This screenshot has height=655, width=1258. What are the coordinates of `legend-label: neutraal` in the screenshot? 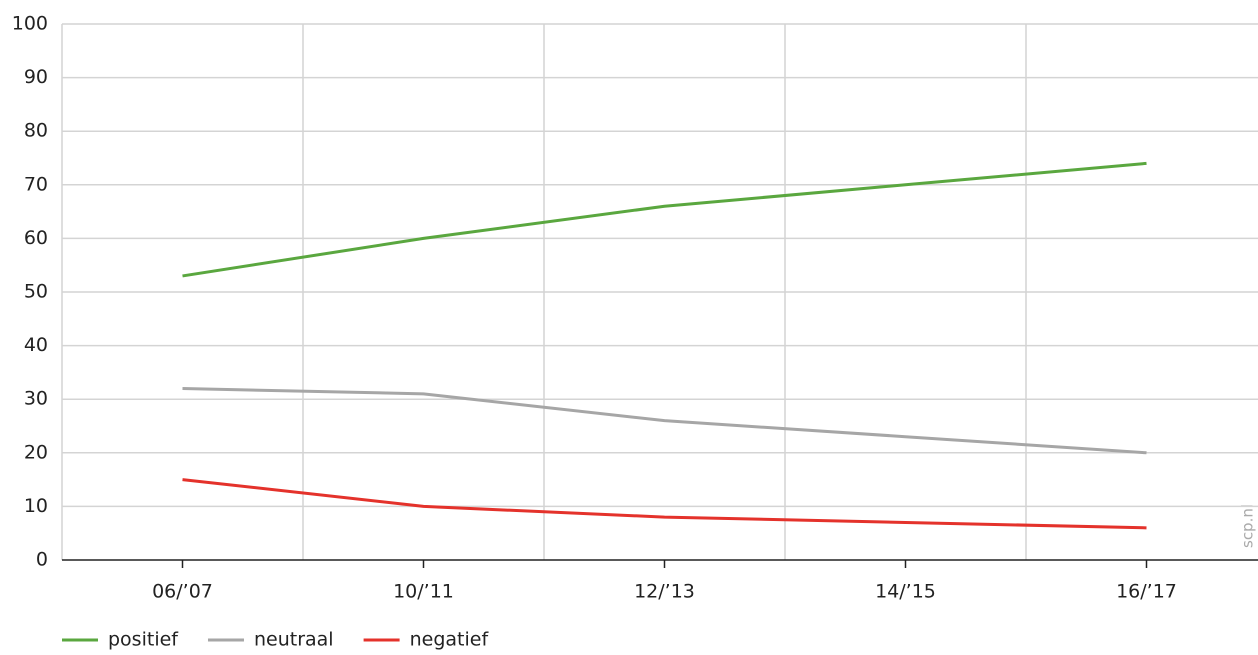 It's located at (294, 640).